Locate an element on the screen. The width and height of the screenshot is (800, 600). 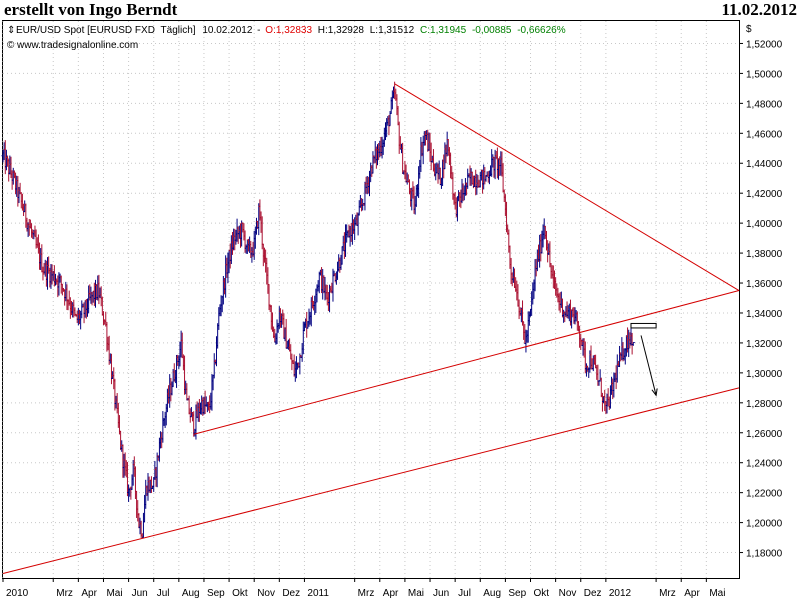
chart-author-title: erstellt von Ingo Berndt is located at coordinates (91, 9).